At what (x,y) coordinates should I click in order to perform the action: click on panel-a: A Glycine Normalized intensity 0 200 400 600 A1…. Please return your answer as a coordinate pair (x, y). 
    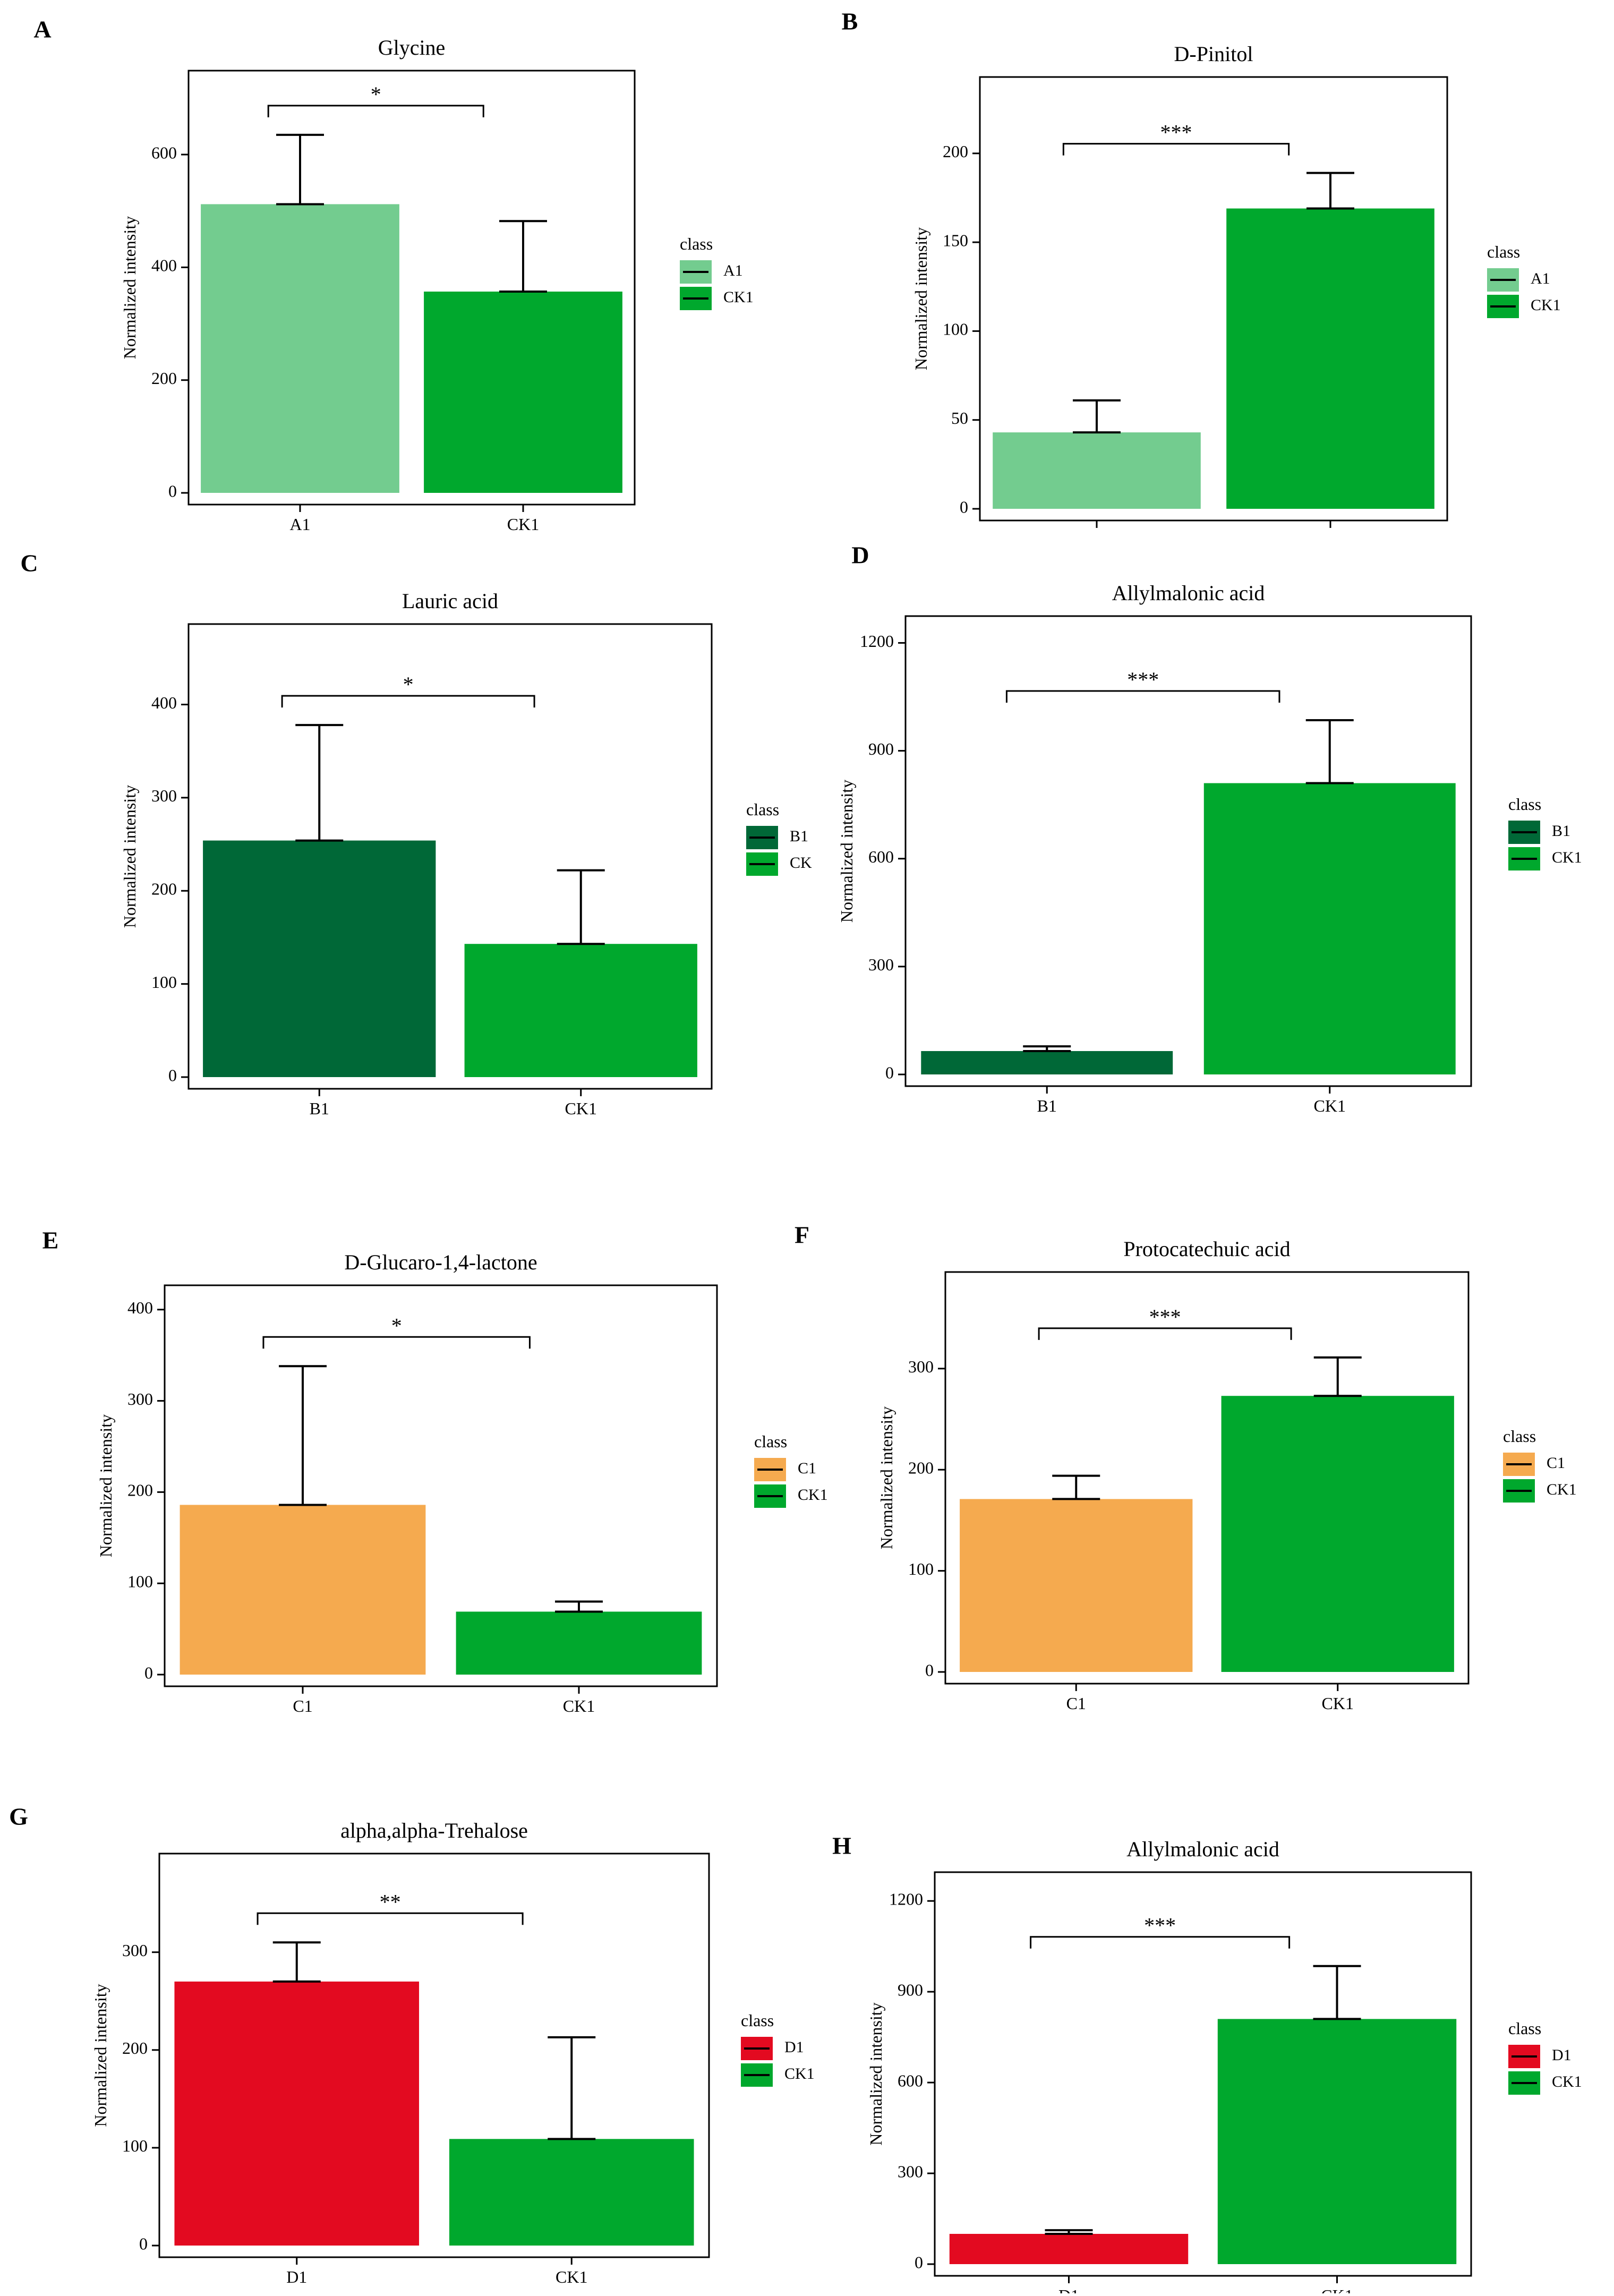
    Looking at the image, I should click on (393, 275).